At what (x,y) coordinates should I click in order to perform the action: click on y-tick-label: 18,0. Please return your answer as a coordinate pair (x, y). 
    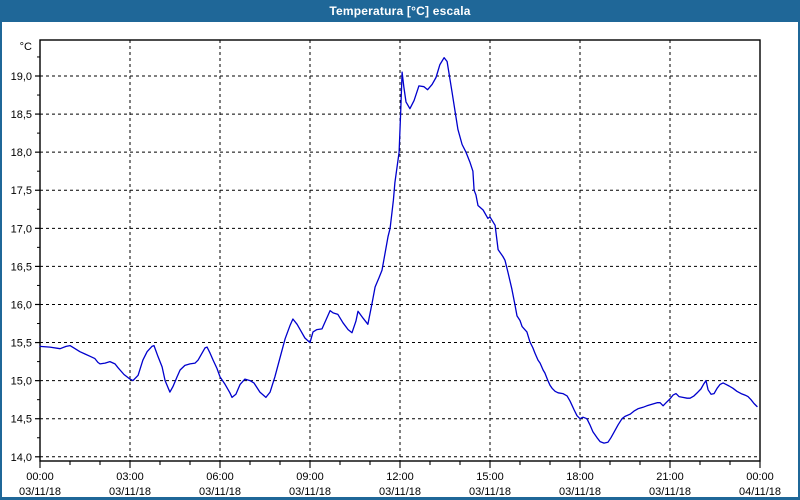
    Looking at the image, I should click on (21, 153).